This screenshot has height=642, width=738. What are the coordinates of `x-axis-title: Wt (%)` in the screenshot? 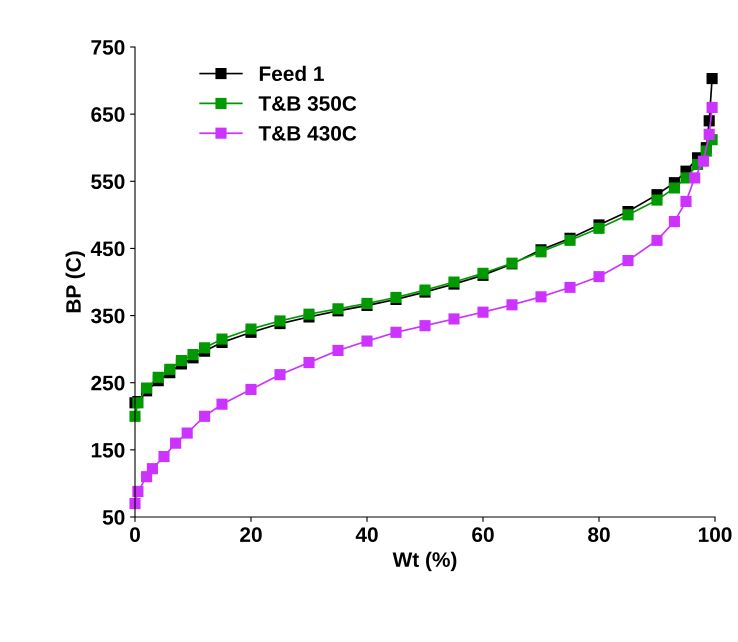 It's located at (424, 562).